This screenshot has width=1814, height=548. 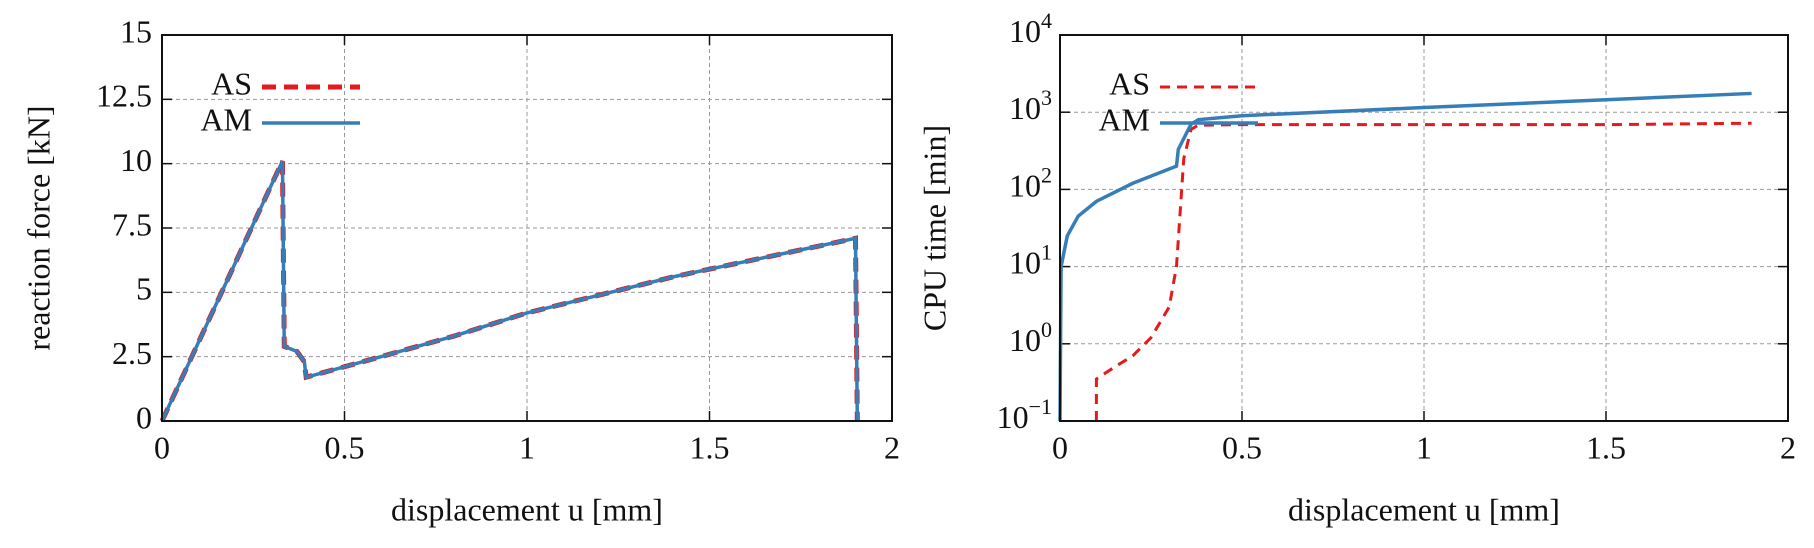 I want to click on y-tick-label: 7.5, so click(x=132, y=224).